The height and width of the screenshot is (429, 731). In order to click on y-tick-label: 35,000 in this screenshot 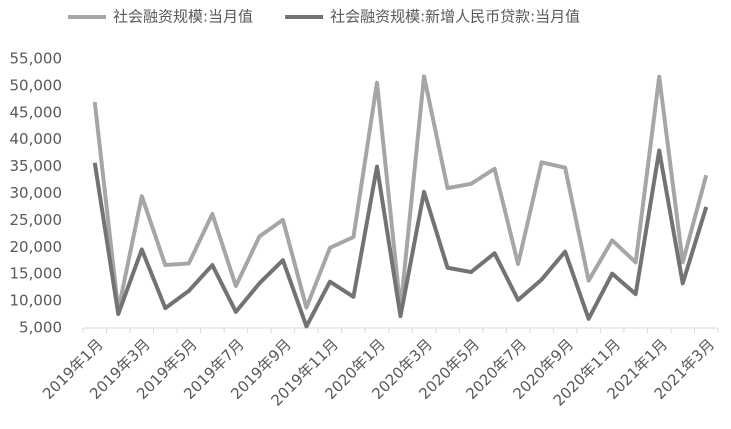, I will do `click(36, 166)`.